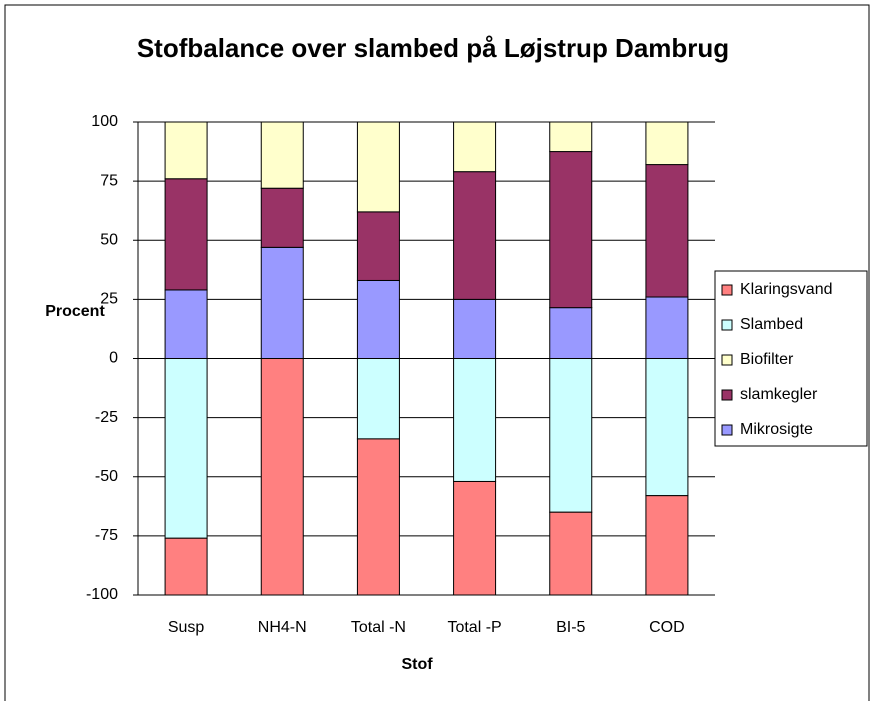 Image resolution: width=876 pixels, height=701 pixels. Describe the element at coordinates (109, 299) in the screenshot. I see `y-tick-label: 25` at that location.